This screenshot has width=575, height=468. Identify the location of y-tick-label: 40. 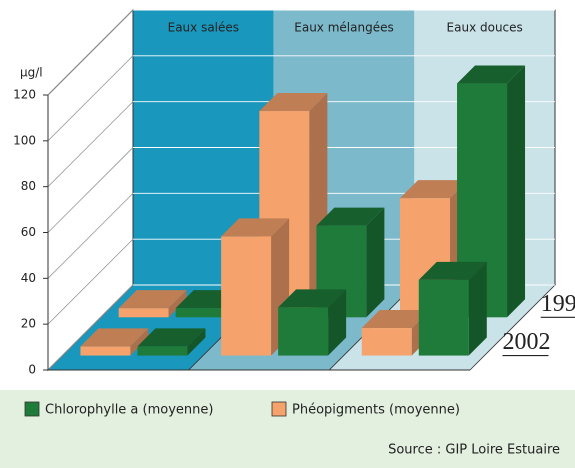
(28, 278).